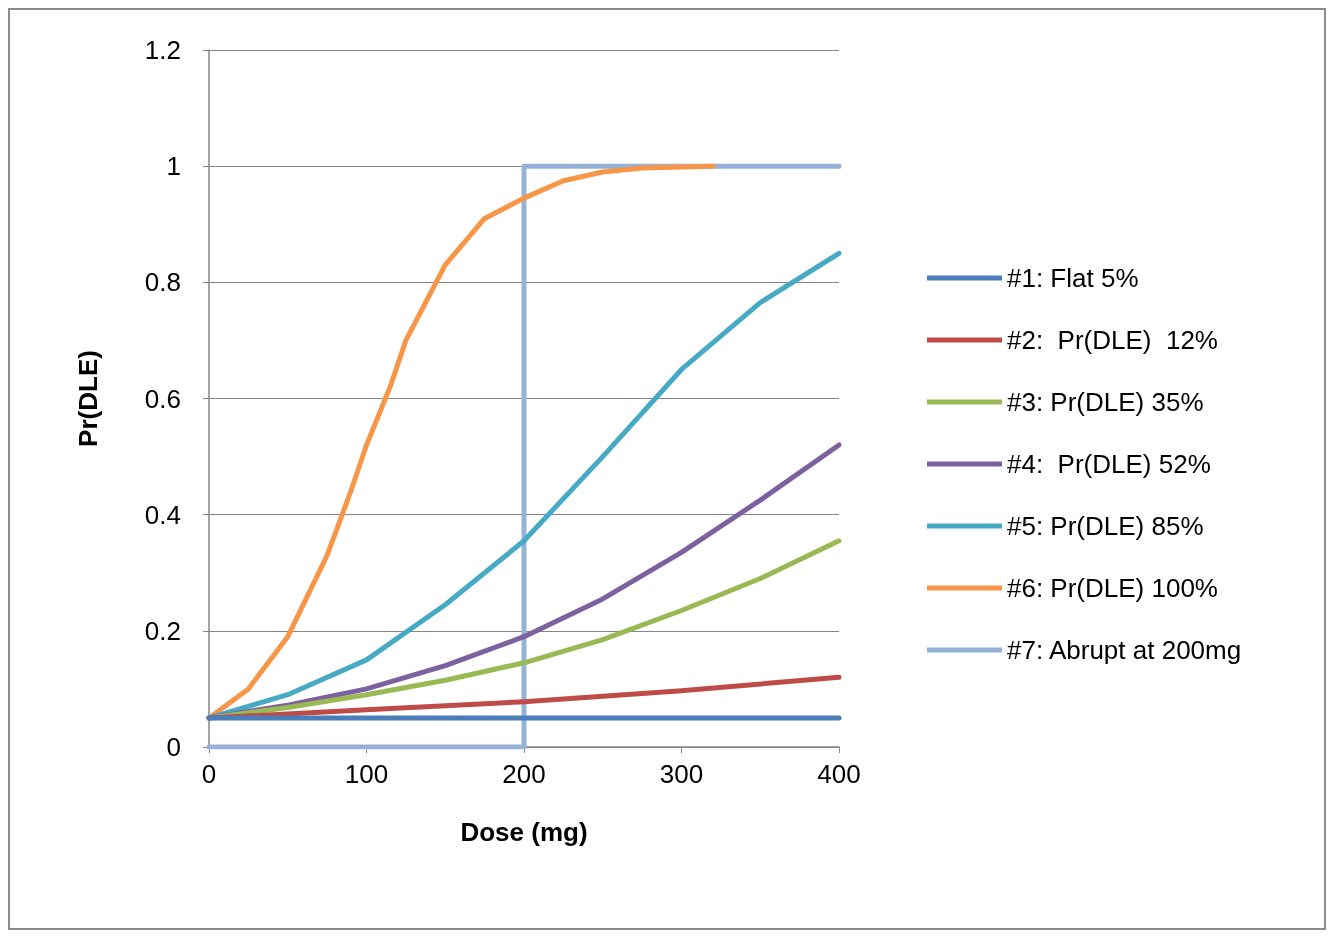  I want to click on y-axis-title: Pr(DLE), so click(88, 398).